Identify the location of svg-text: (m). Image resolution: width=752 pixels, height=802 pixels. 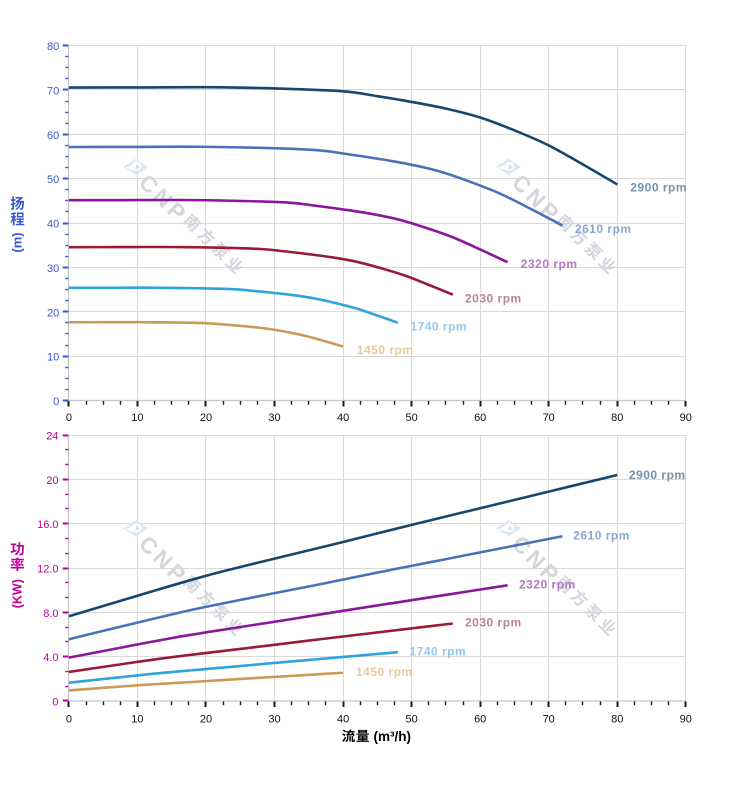
(17, 242).